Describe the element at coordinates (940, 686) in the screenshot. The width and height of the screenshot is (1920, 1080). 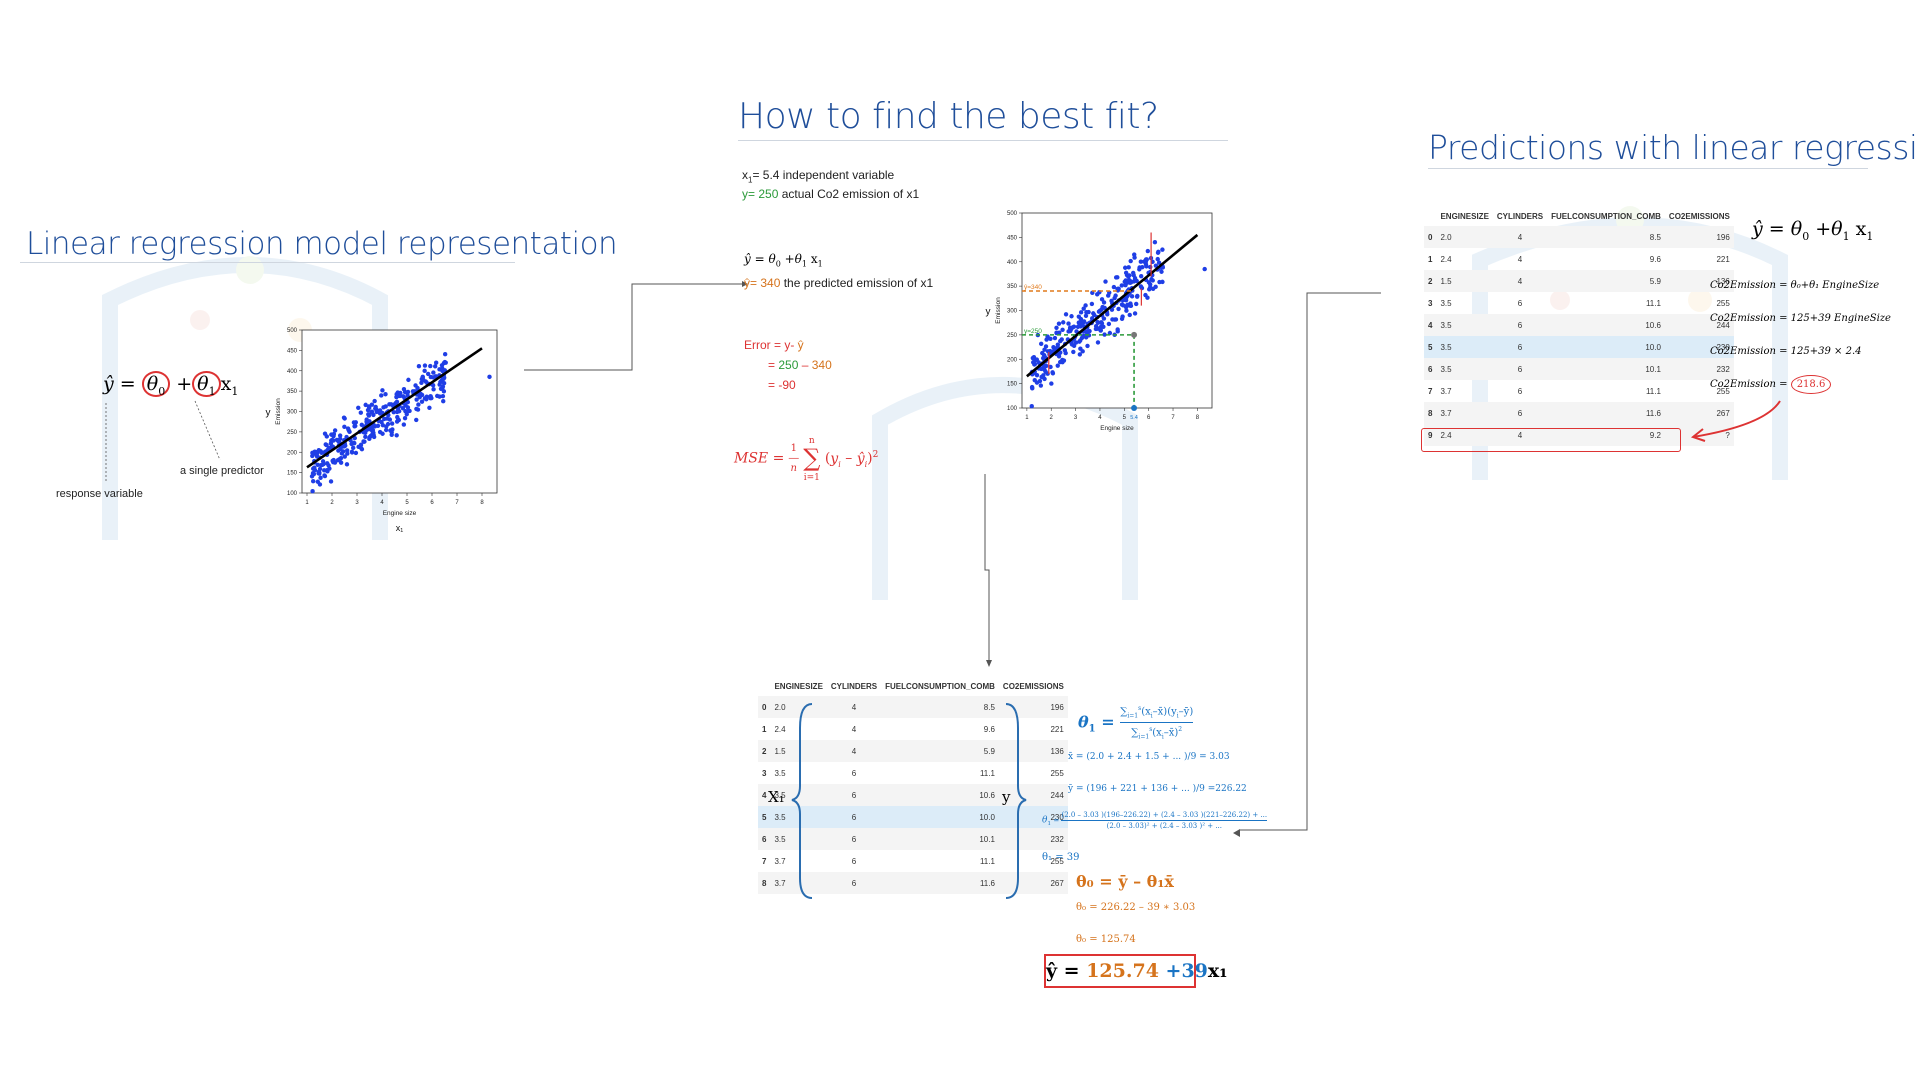
I see `table-header-cell: FUELCONSUMPTION_COMB` at that location.